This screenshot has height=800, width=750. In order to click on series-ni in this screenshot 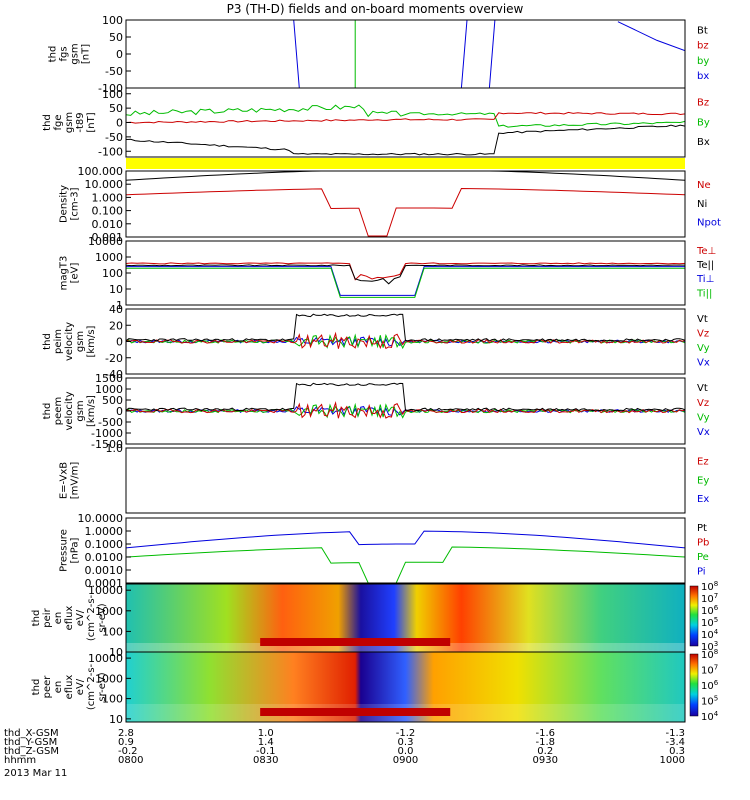, I will do `click(405, 176)`.